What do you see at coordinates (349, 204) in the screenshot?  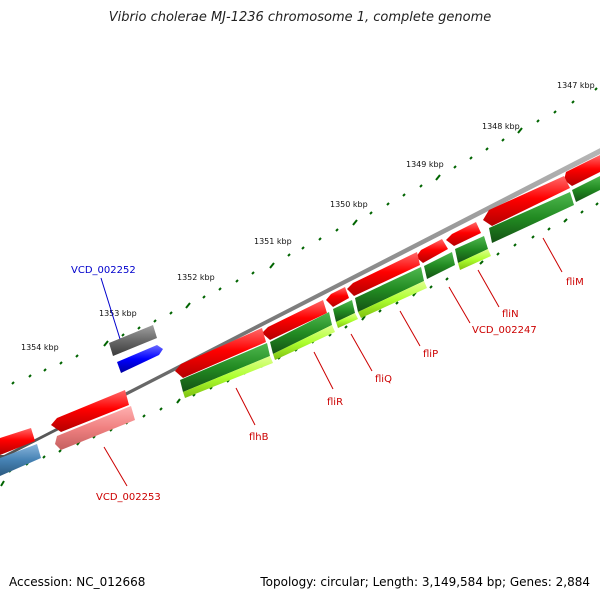 I see `tick-label: 1350 kbp` at bounding box center [349, 204].